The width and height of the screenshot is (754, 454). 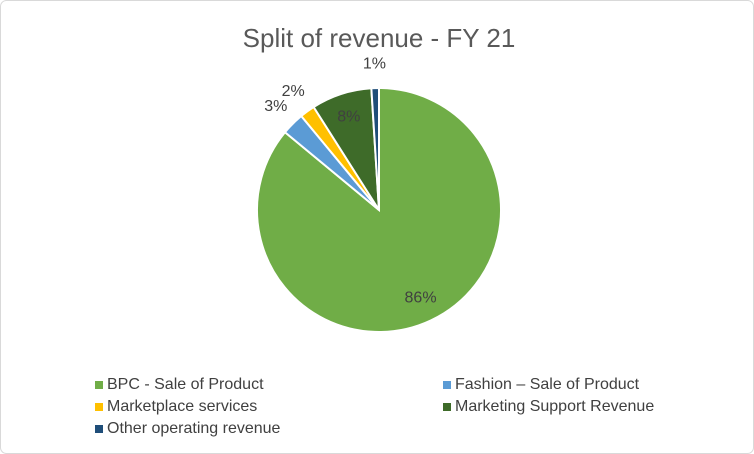 What do you see at coordinates (182, 406) in the screenshot?
I see `legend-label: Marketplace services` at bounding box center [182, 406].